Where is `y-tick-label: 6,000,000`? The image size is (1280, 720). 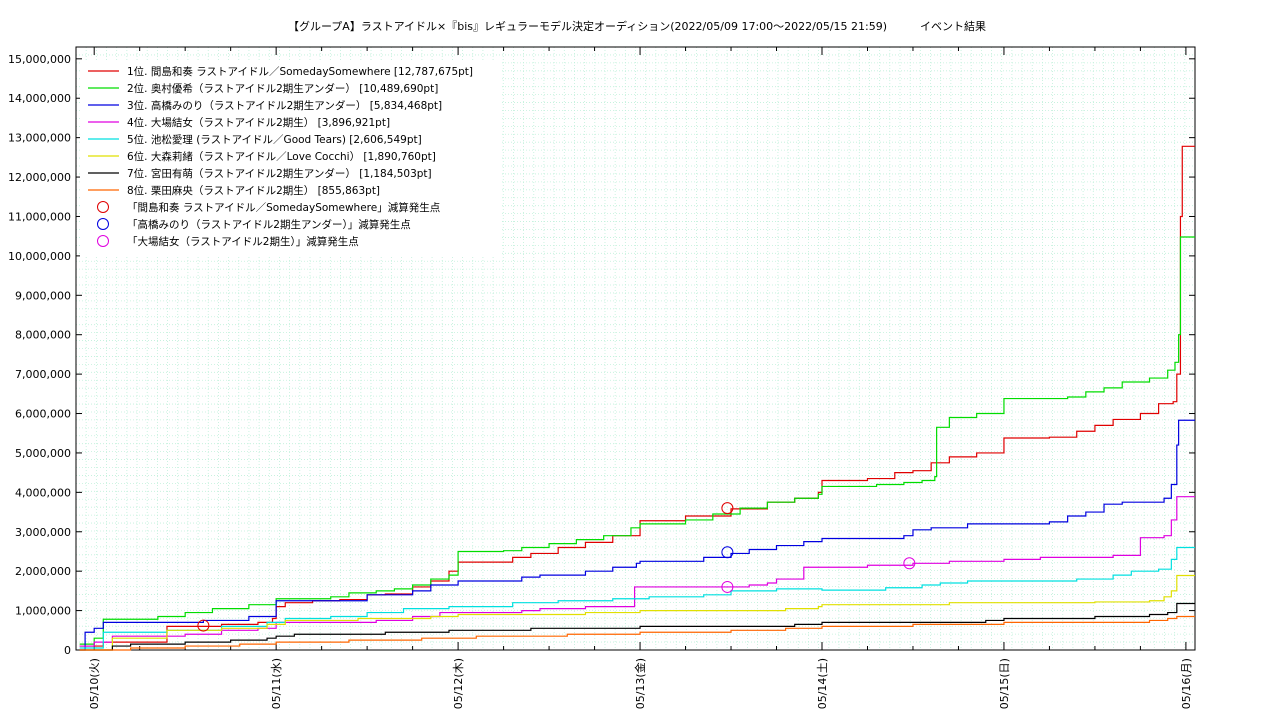 y-tick-label: 6,000,000 is located at coordinates (43, 414).